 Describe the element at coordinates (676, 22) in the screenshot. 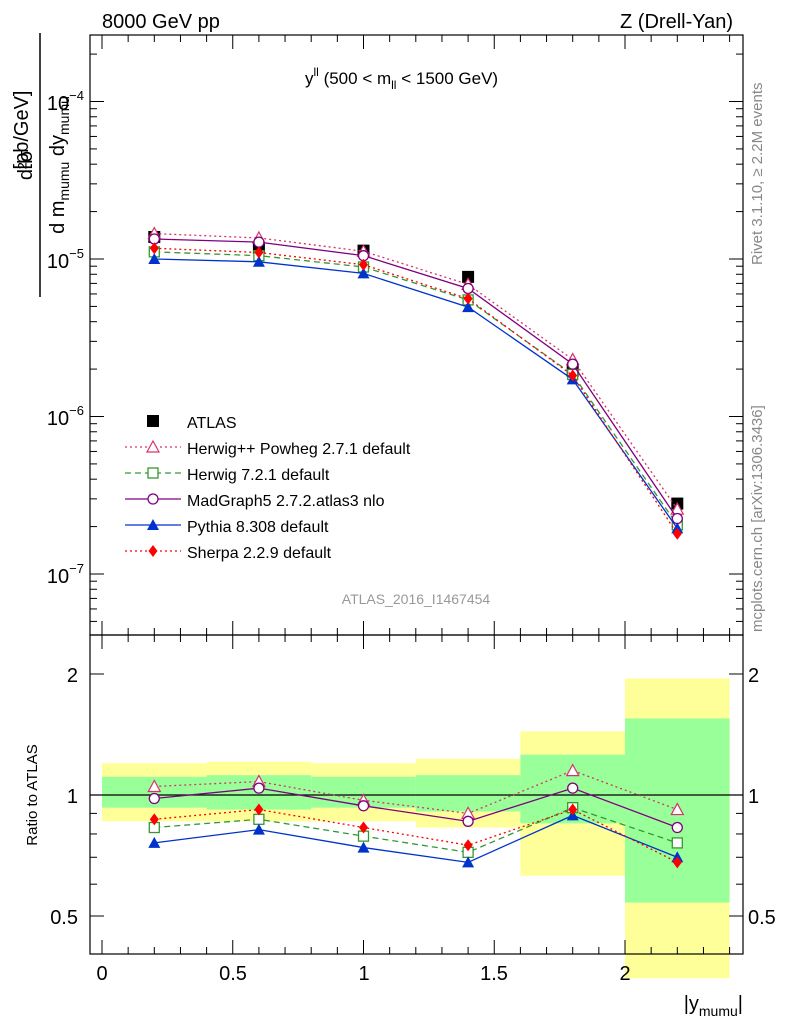

I see `header-right: Z (Drell-Yan)` at that location.